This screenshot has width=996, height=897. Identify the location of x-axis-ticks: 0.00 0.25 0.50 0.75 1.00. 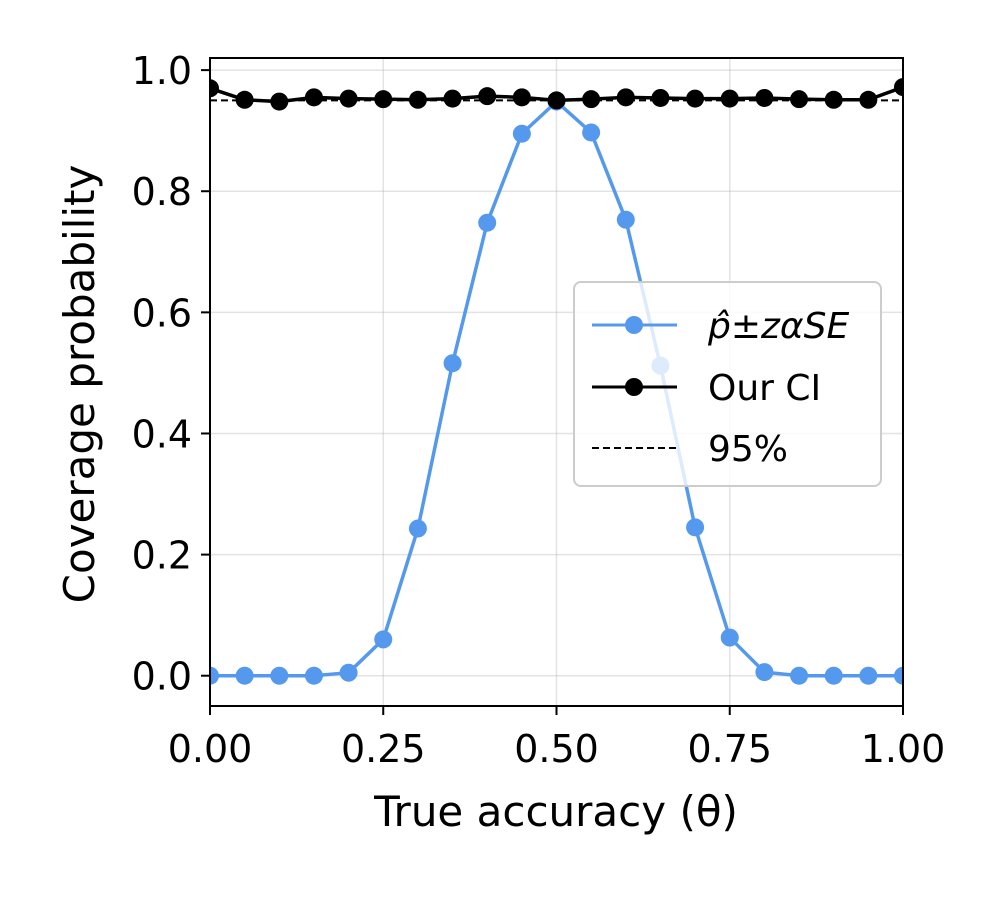
(557, 738).